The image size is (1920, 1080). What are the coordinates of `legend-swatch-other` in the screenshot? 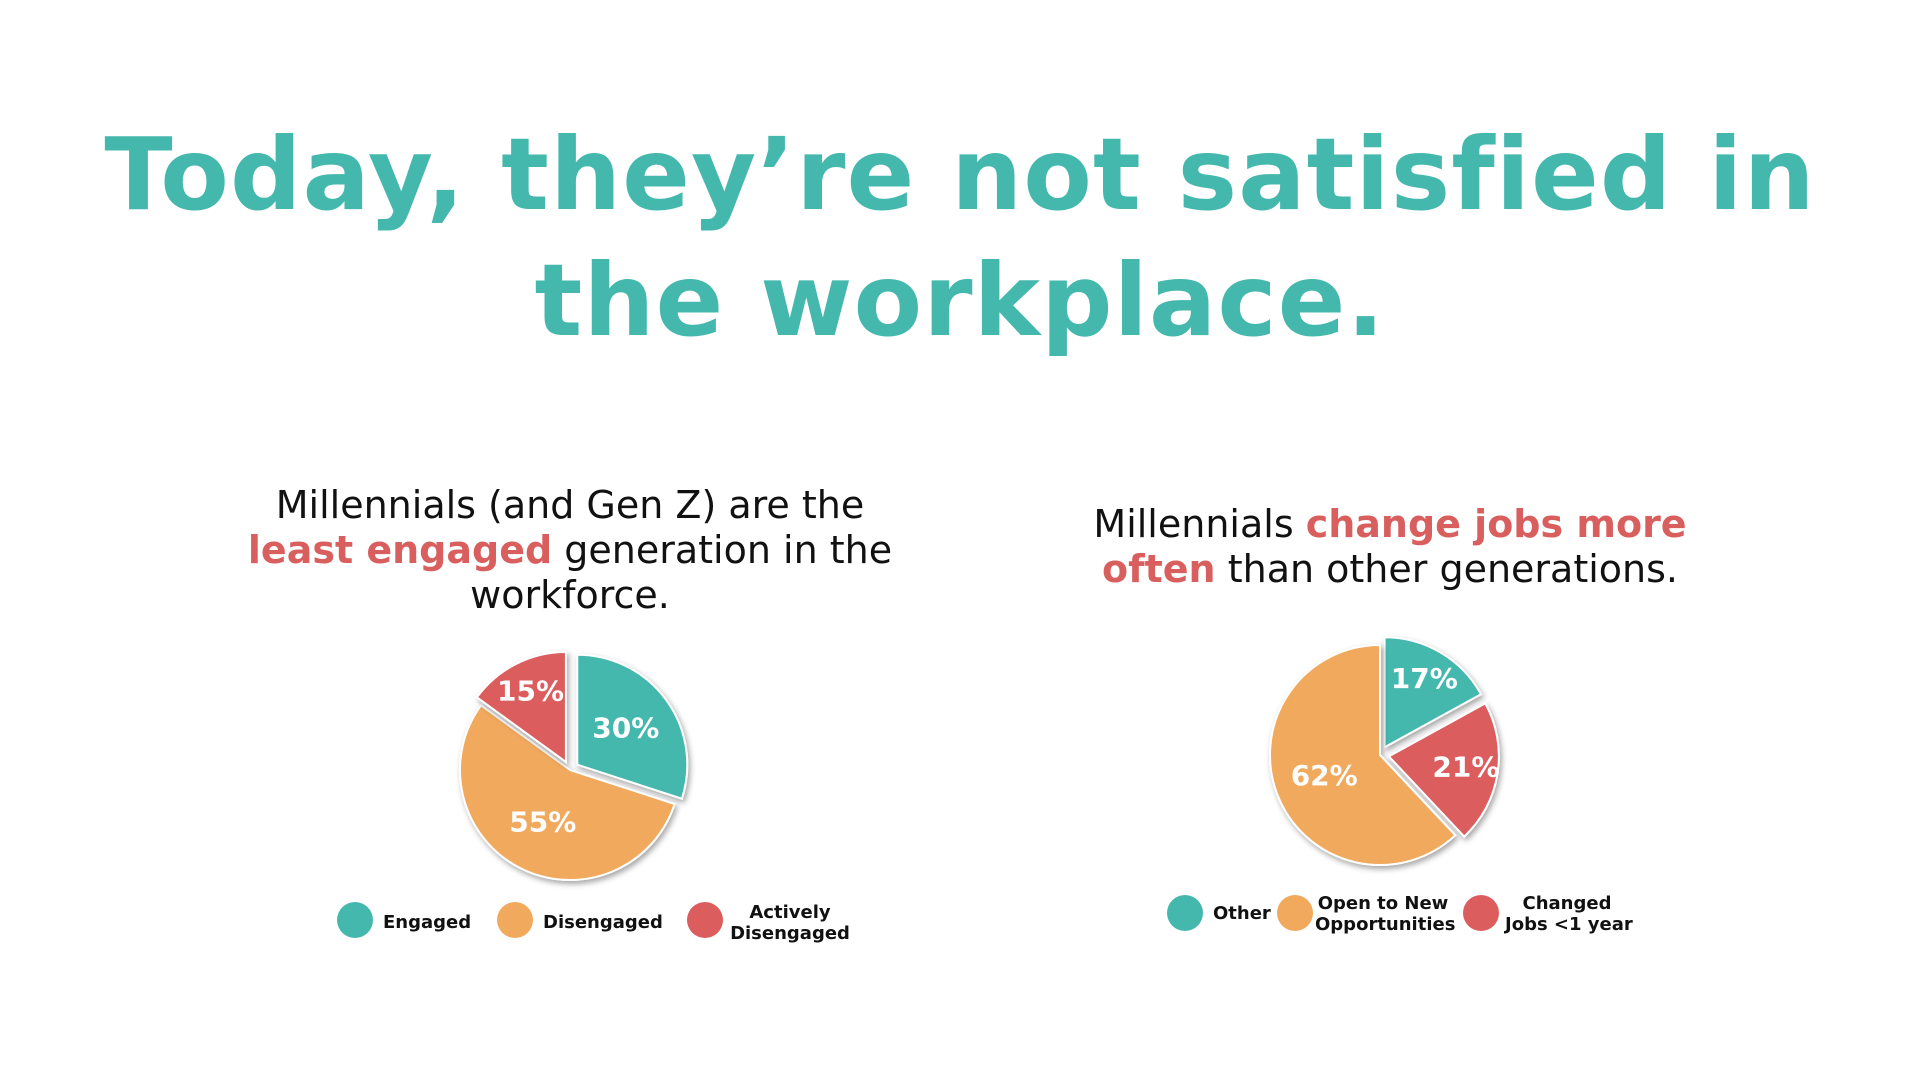 It's located at (1185, 913).